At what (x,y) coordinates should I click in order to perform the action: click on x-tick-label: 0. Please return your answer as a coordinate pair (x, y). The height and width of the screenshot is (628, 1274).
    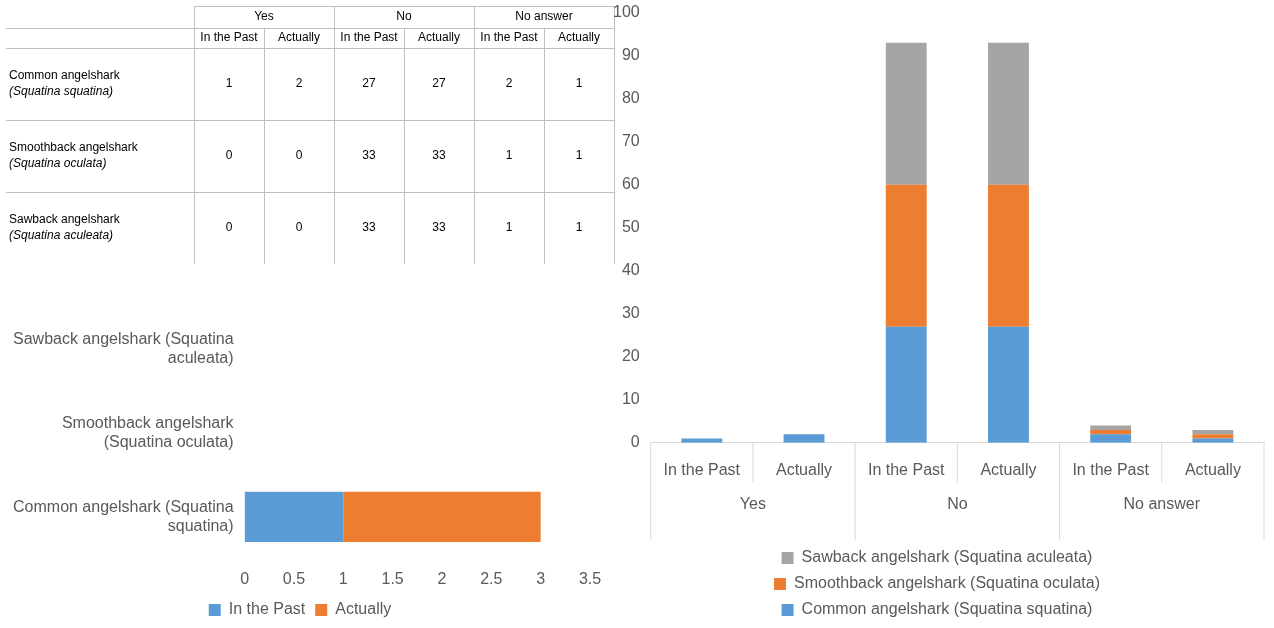
    Looking at the image, I should click on (245, 578).